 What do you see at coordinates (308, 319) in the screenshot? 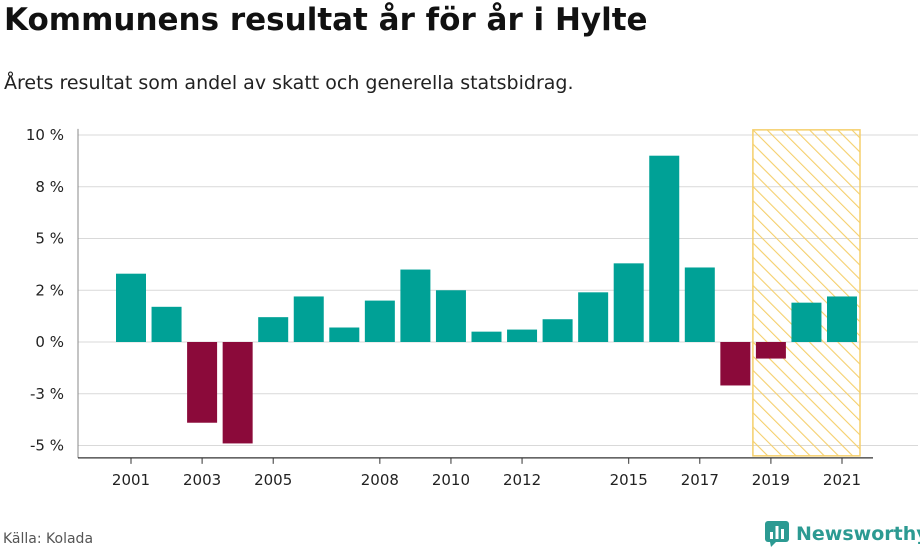
I see `bar-2006` at bounding box center [308, 319].